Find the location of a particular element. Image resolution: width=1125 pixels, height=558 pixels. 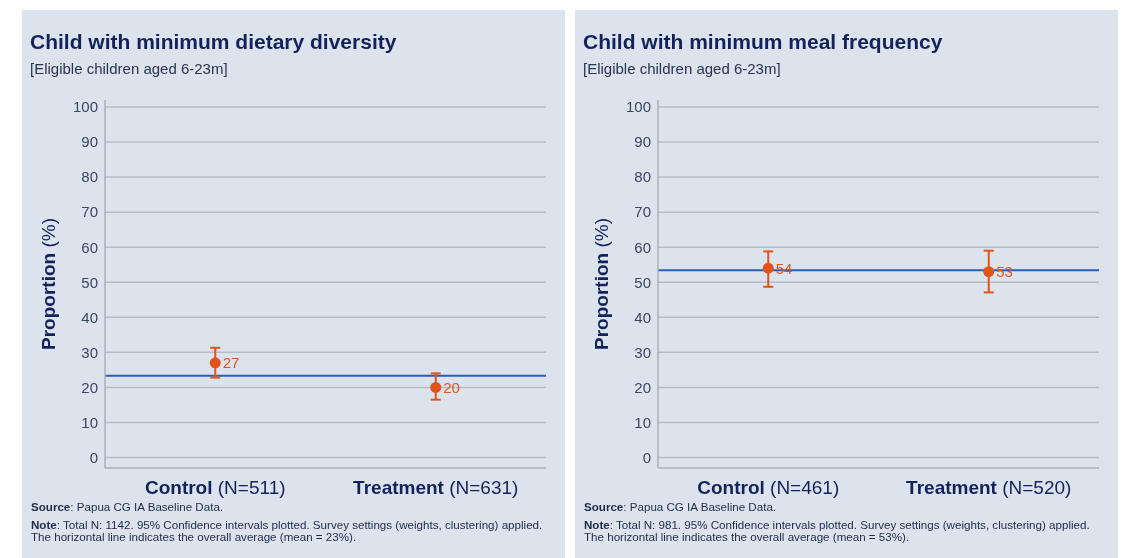

text: Note: Total N: 981. 95% Confidence intervals plotted. Survey settings (weights, clustering) applied. The horizontal line indicates the overall average (mean = 53%). is located at coordinates (837, 530).